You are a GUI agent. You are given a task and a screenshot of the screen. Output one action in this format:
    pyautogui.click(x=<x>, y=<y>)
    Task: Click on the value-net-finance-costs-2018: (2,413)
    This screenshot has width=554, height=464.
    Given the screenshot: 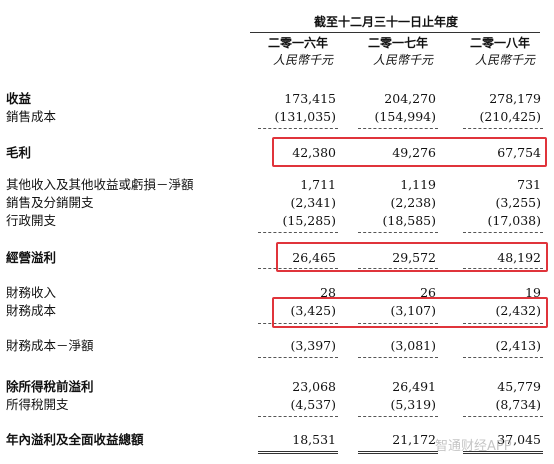 What is the action you would take?
    pyautogui.click(x=518, y=345)
    